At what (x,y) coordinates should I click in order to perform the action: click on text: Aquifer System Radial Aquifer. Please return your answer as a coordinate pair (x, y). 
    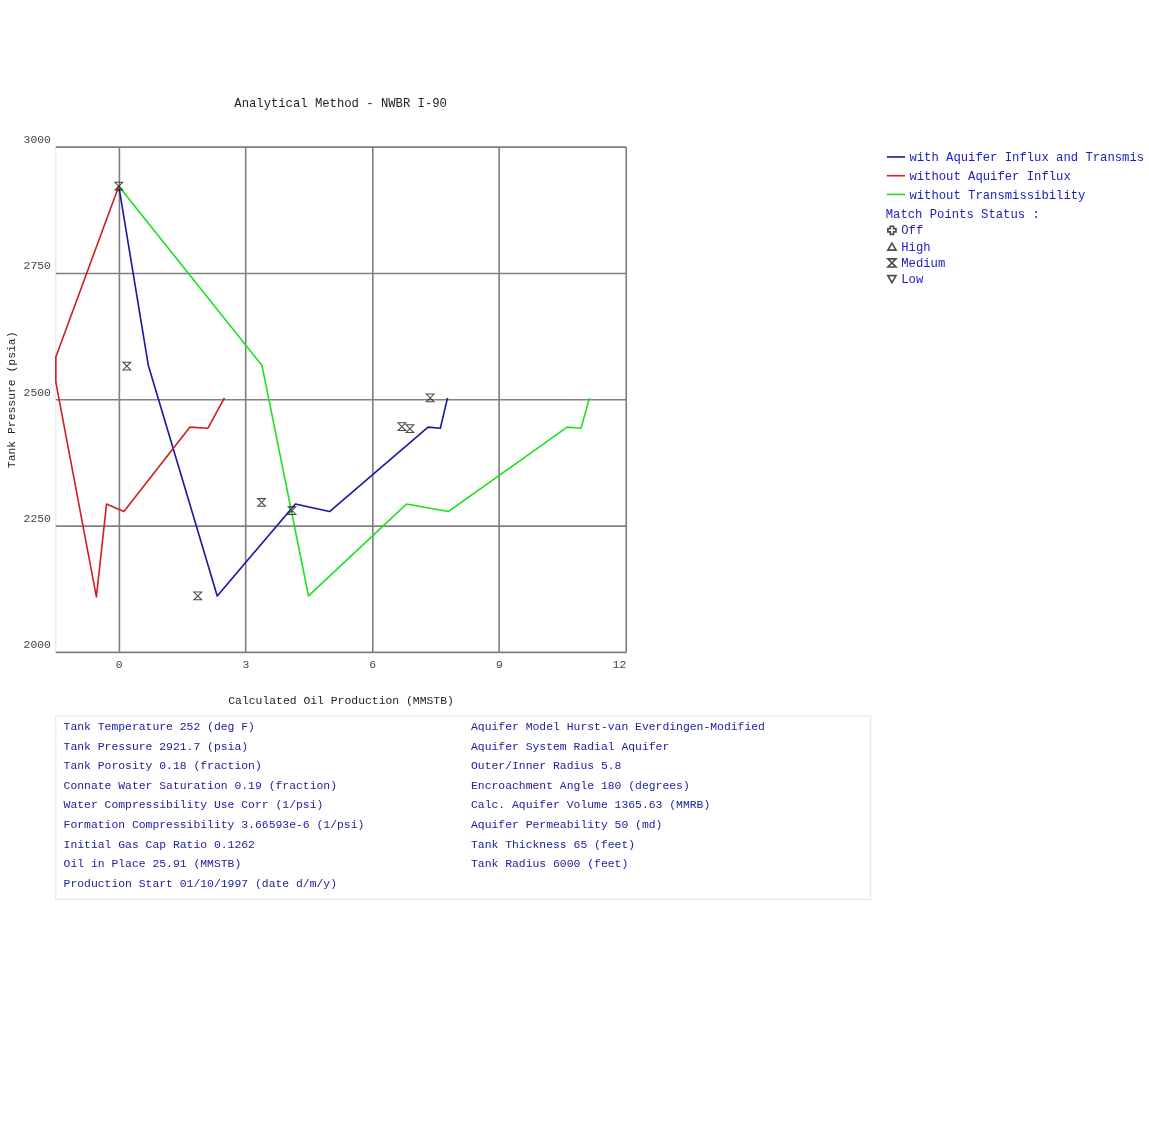
    Looking at the image, I should click on (570, 746).